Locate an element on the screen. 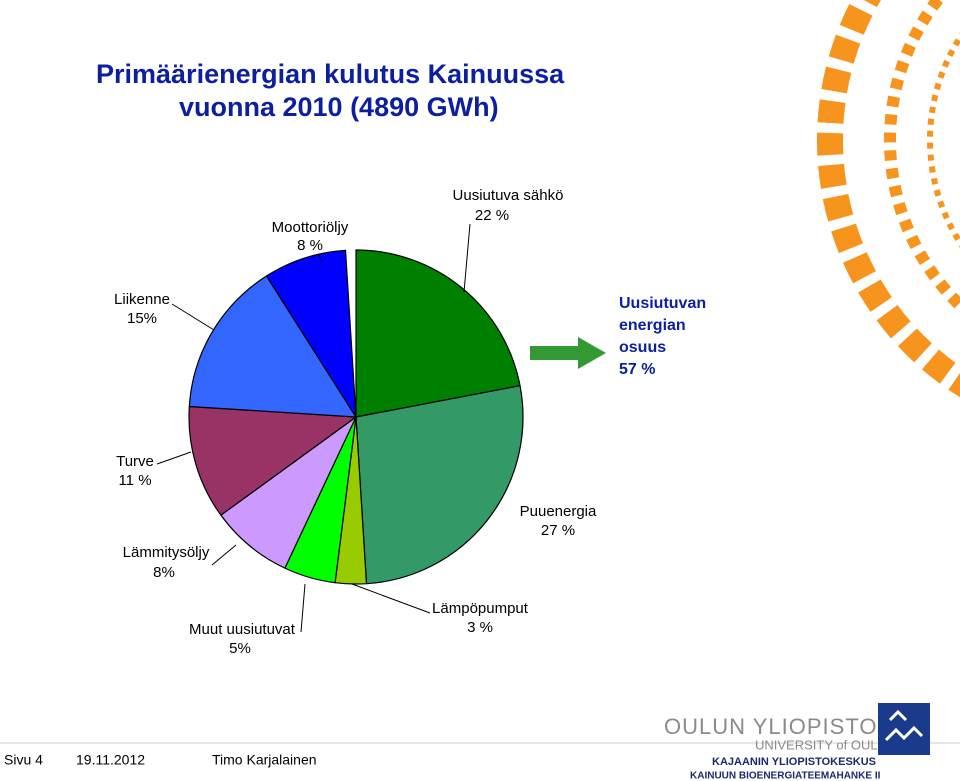 The height and width of the screenshot is (781, 960). arrow is located at coordinates (568, 353).